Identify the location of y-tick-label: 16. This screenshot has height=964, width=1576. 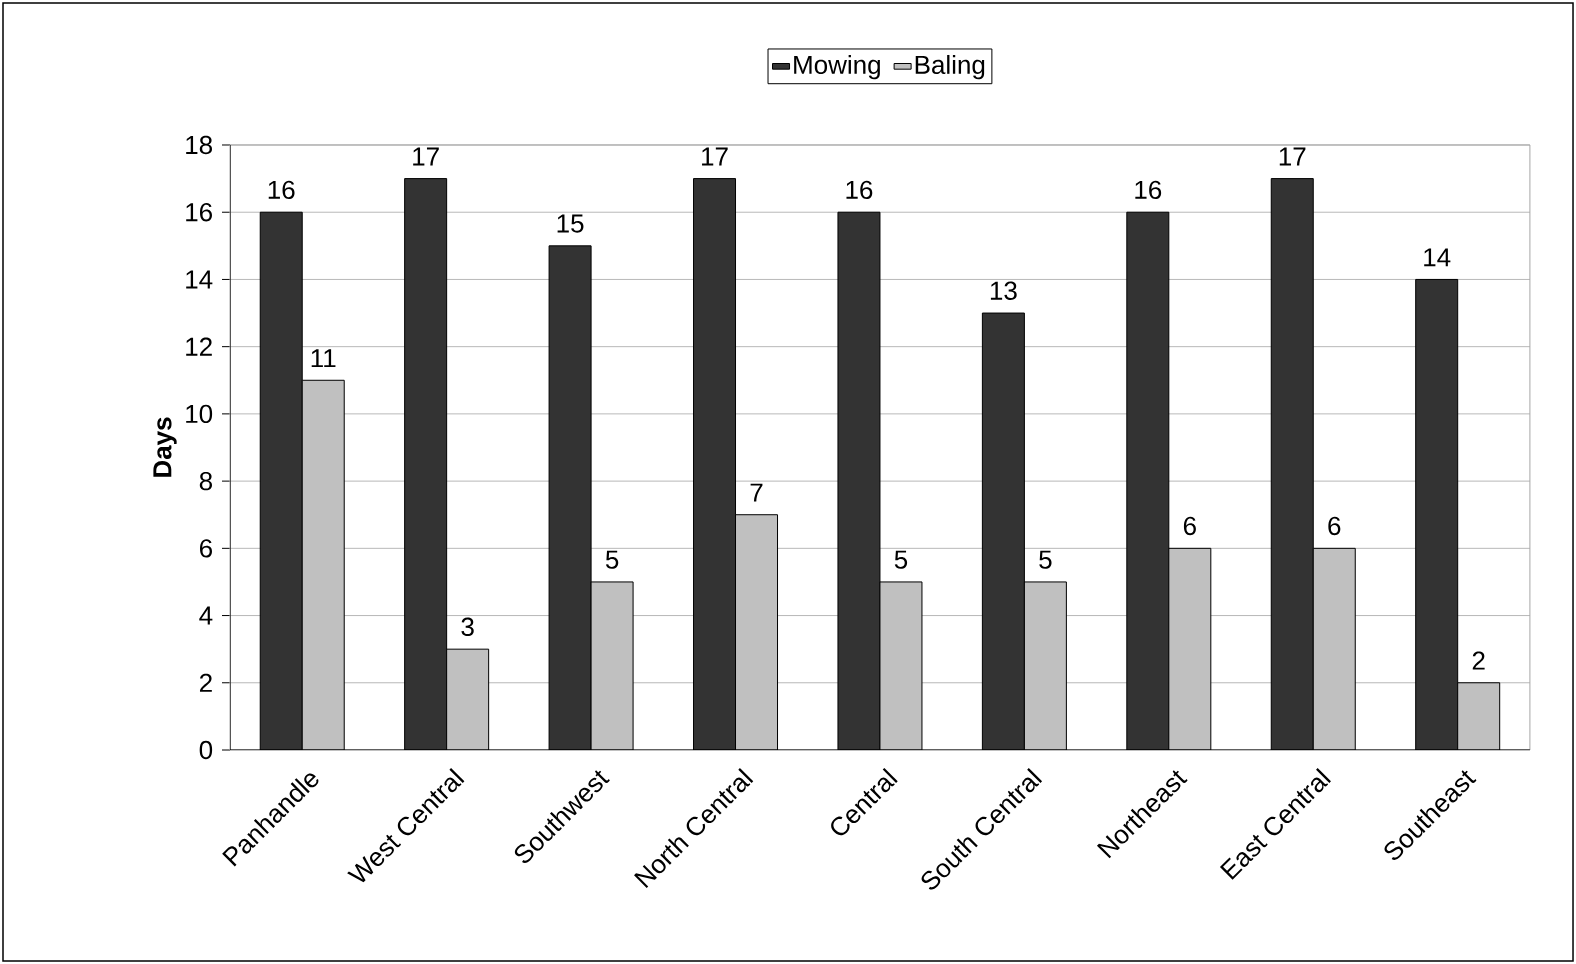
(199, 212).